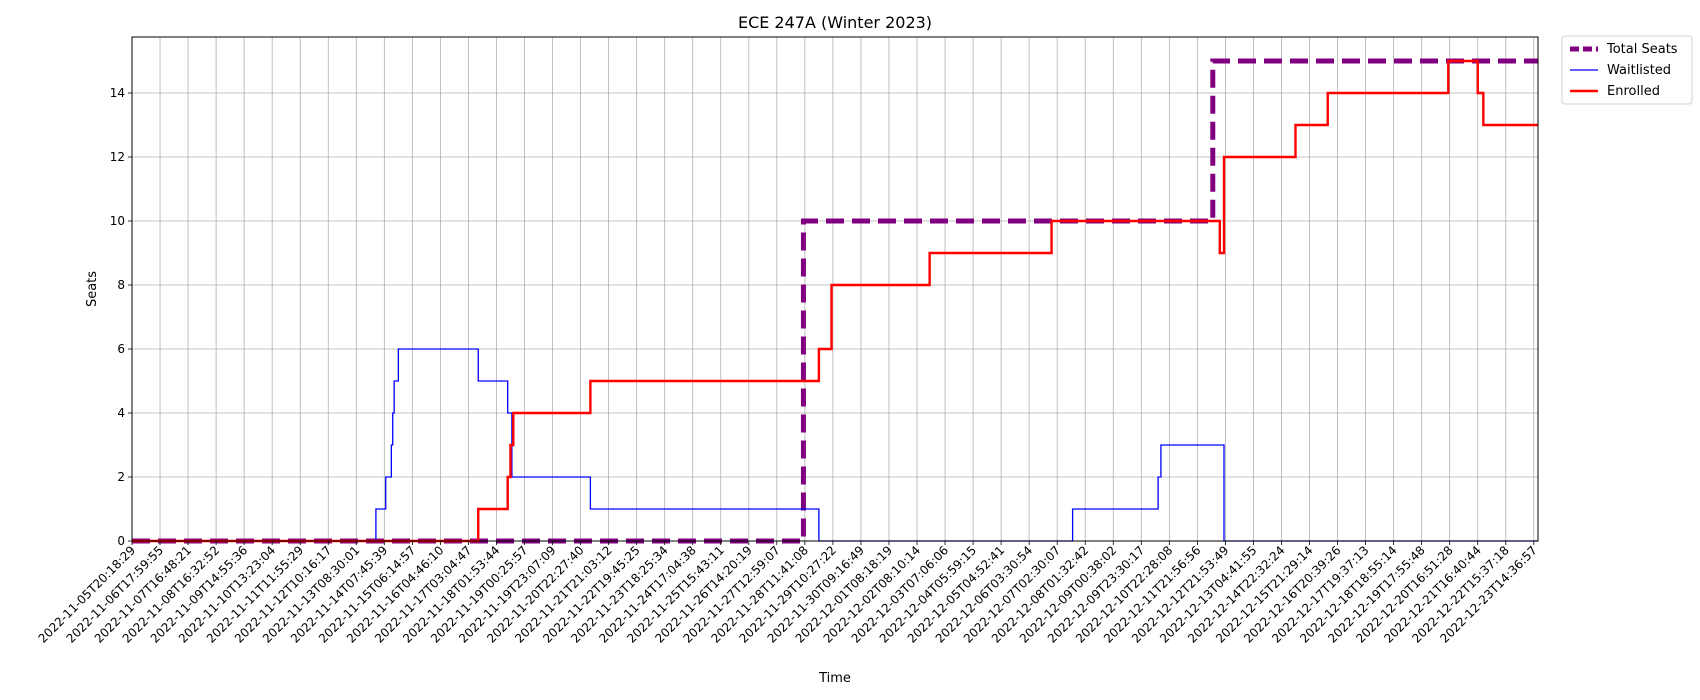 The image size is (1700, 700). I want to click on legend-label: Enrolled, so click(1633, 91).